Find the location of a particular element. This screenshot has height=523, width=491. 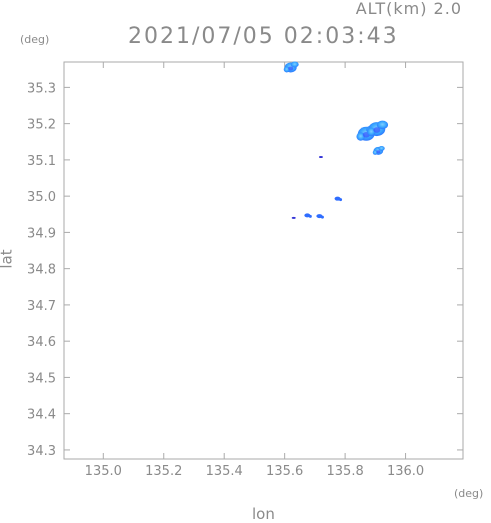

y-tick-label: 34.5 is located at coordinates (41, 378).